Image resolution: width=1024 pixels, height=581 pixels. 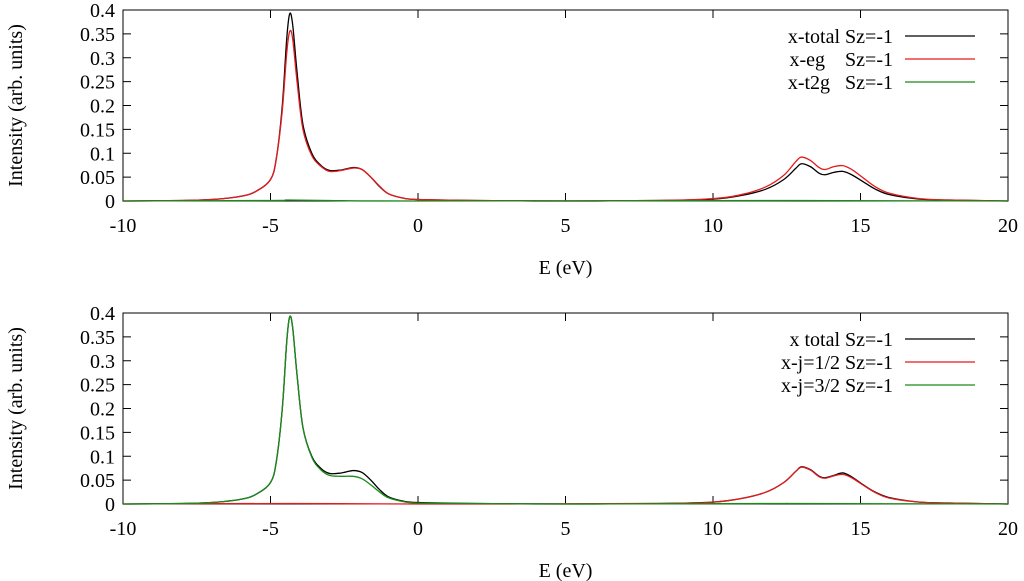 I want to click on legend-label-1: x-j=1/2 Sz=-1, so click(x=837, y=363).